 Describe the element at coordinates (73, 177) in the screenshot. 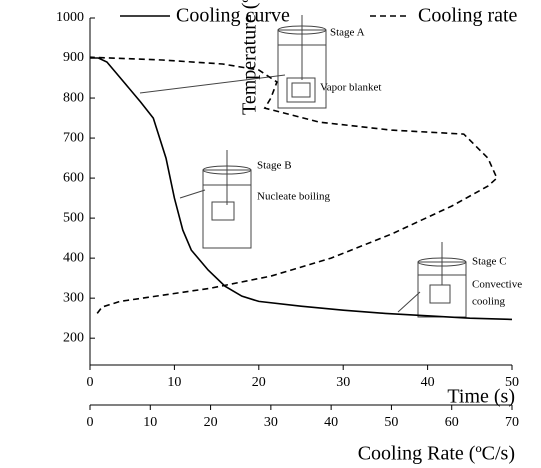

I see `y-tick-label: 600` at that location.